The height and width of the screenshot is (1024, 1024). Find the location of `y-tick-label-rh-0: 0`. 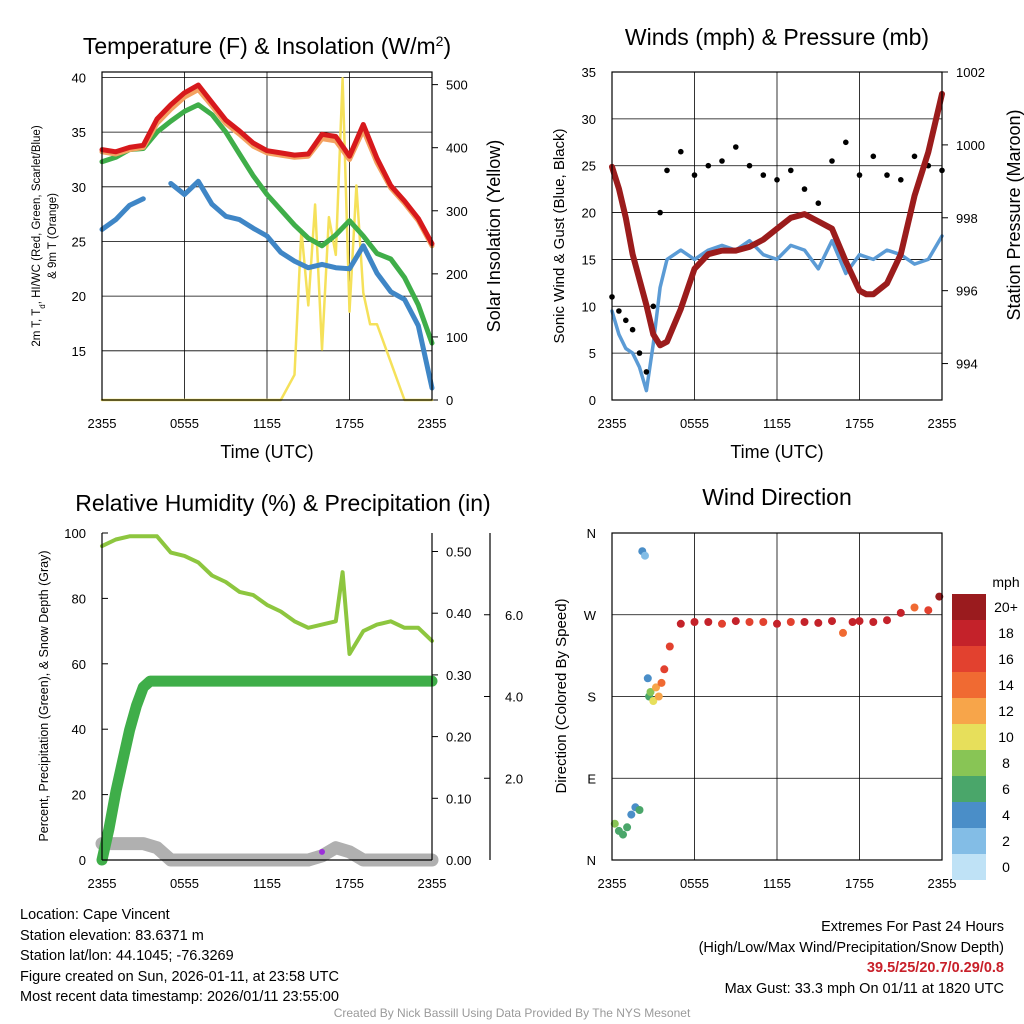

y-tick-label-rh-0: 0 is located at coordinates (82, 860).